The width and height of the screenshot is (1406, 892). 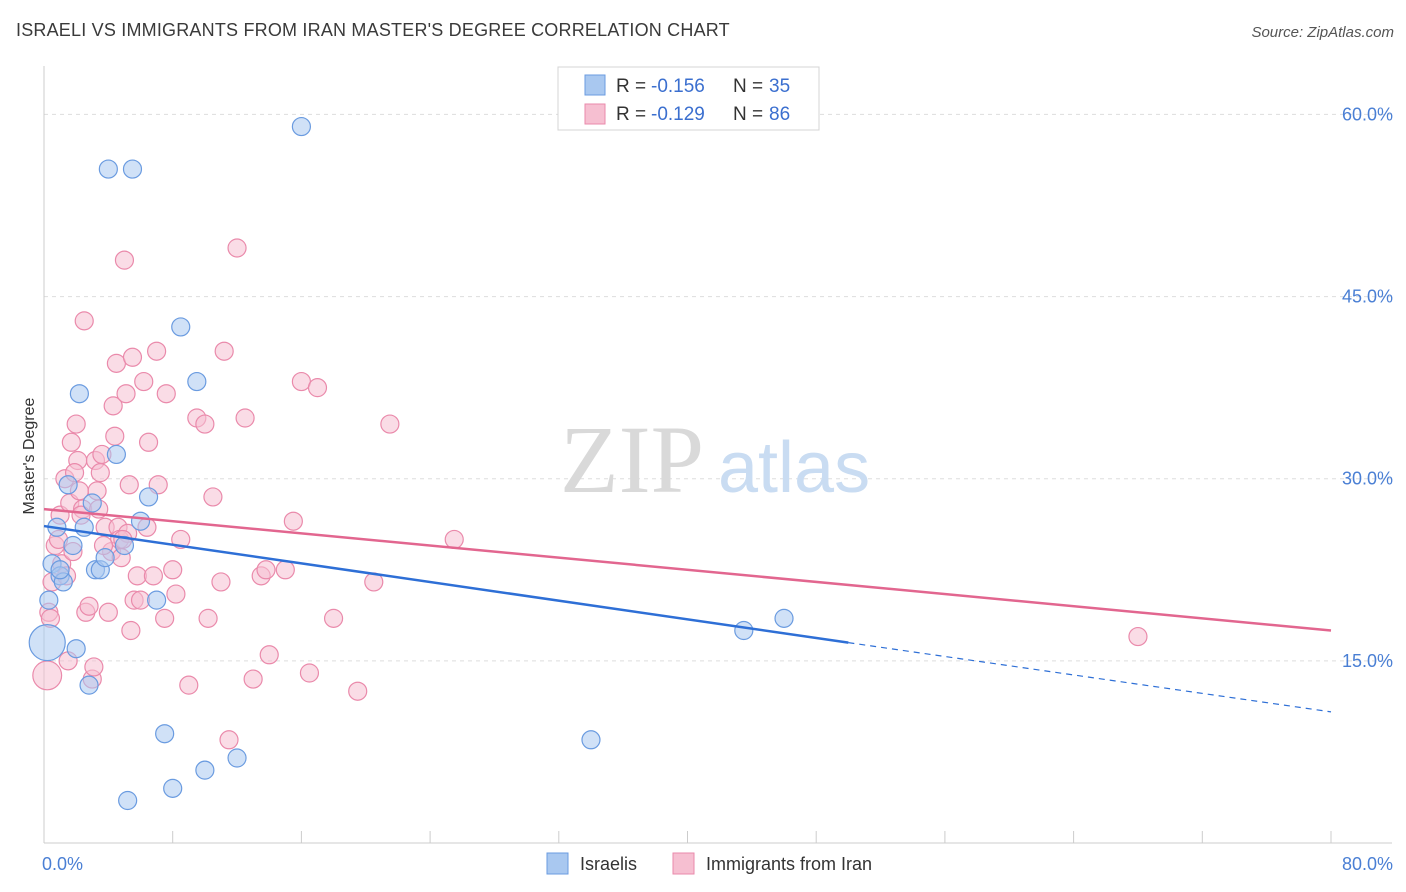 I want to click on x-tick-labels: 0.0% 80.0%, so click(x=717, y=864).